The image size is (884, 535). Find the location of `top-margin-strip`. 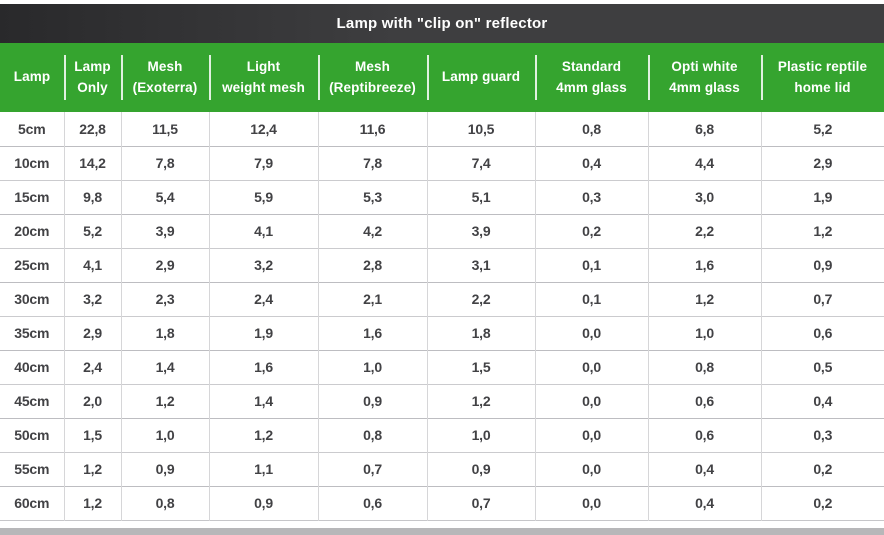

top-margin-strip is located at coordinates (442, 2).